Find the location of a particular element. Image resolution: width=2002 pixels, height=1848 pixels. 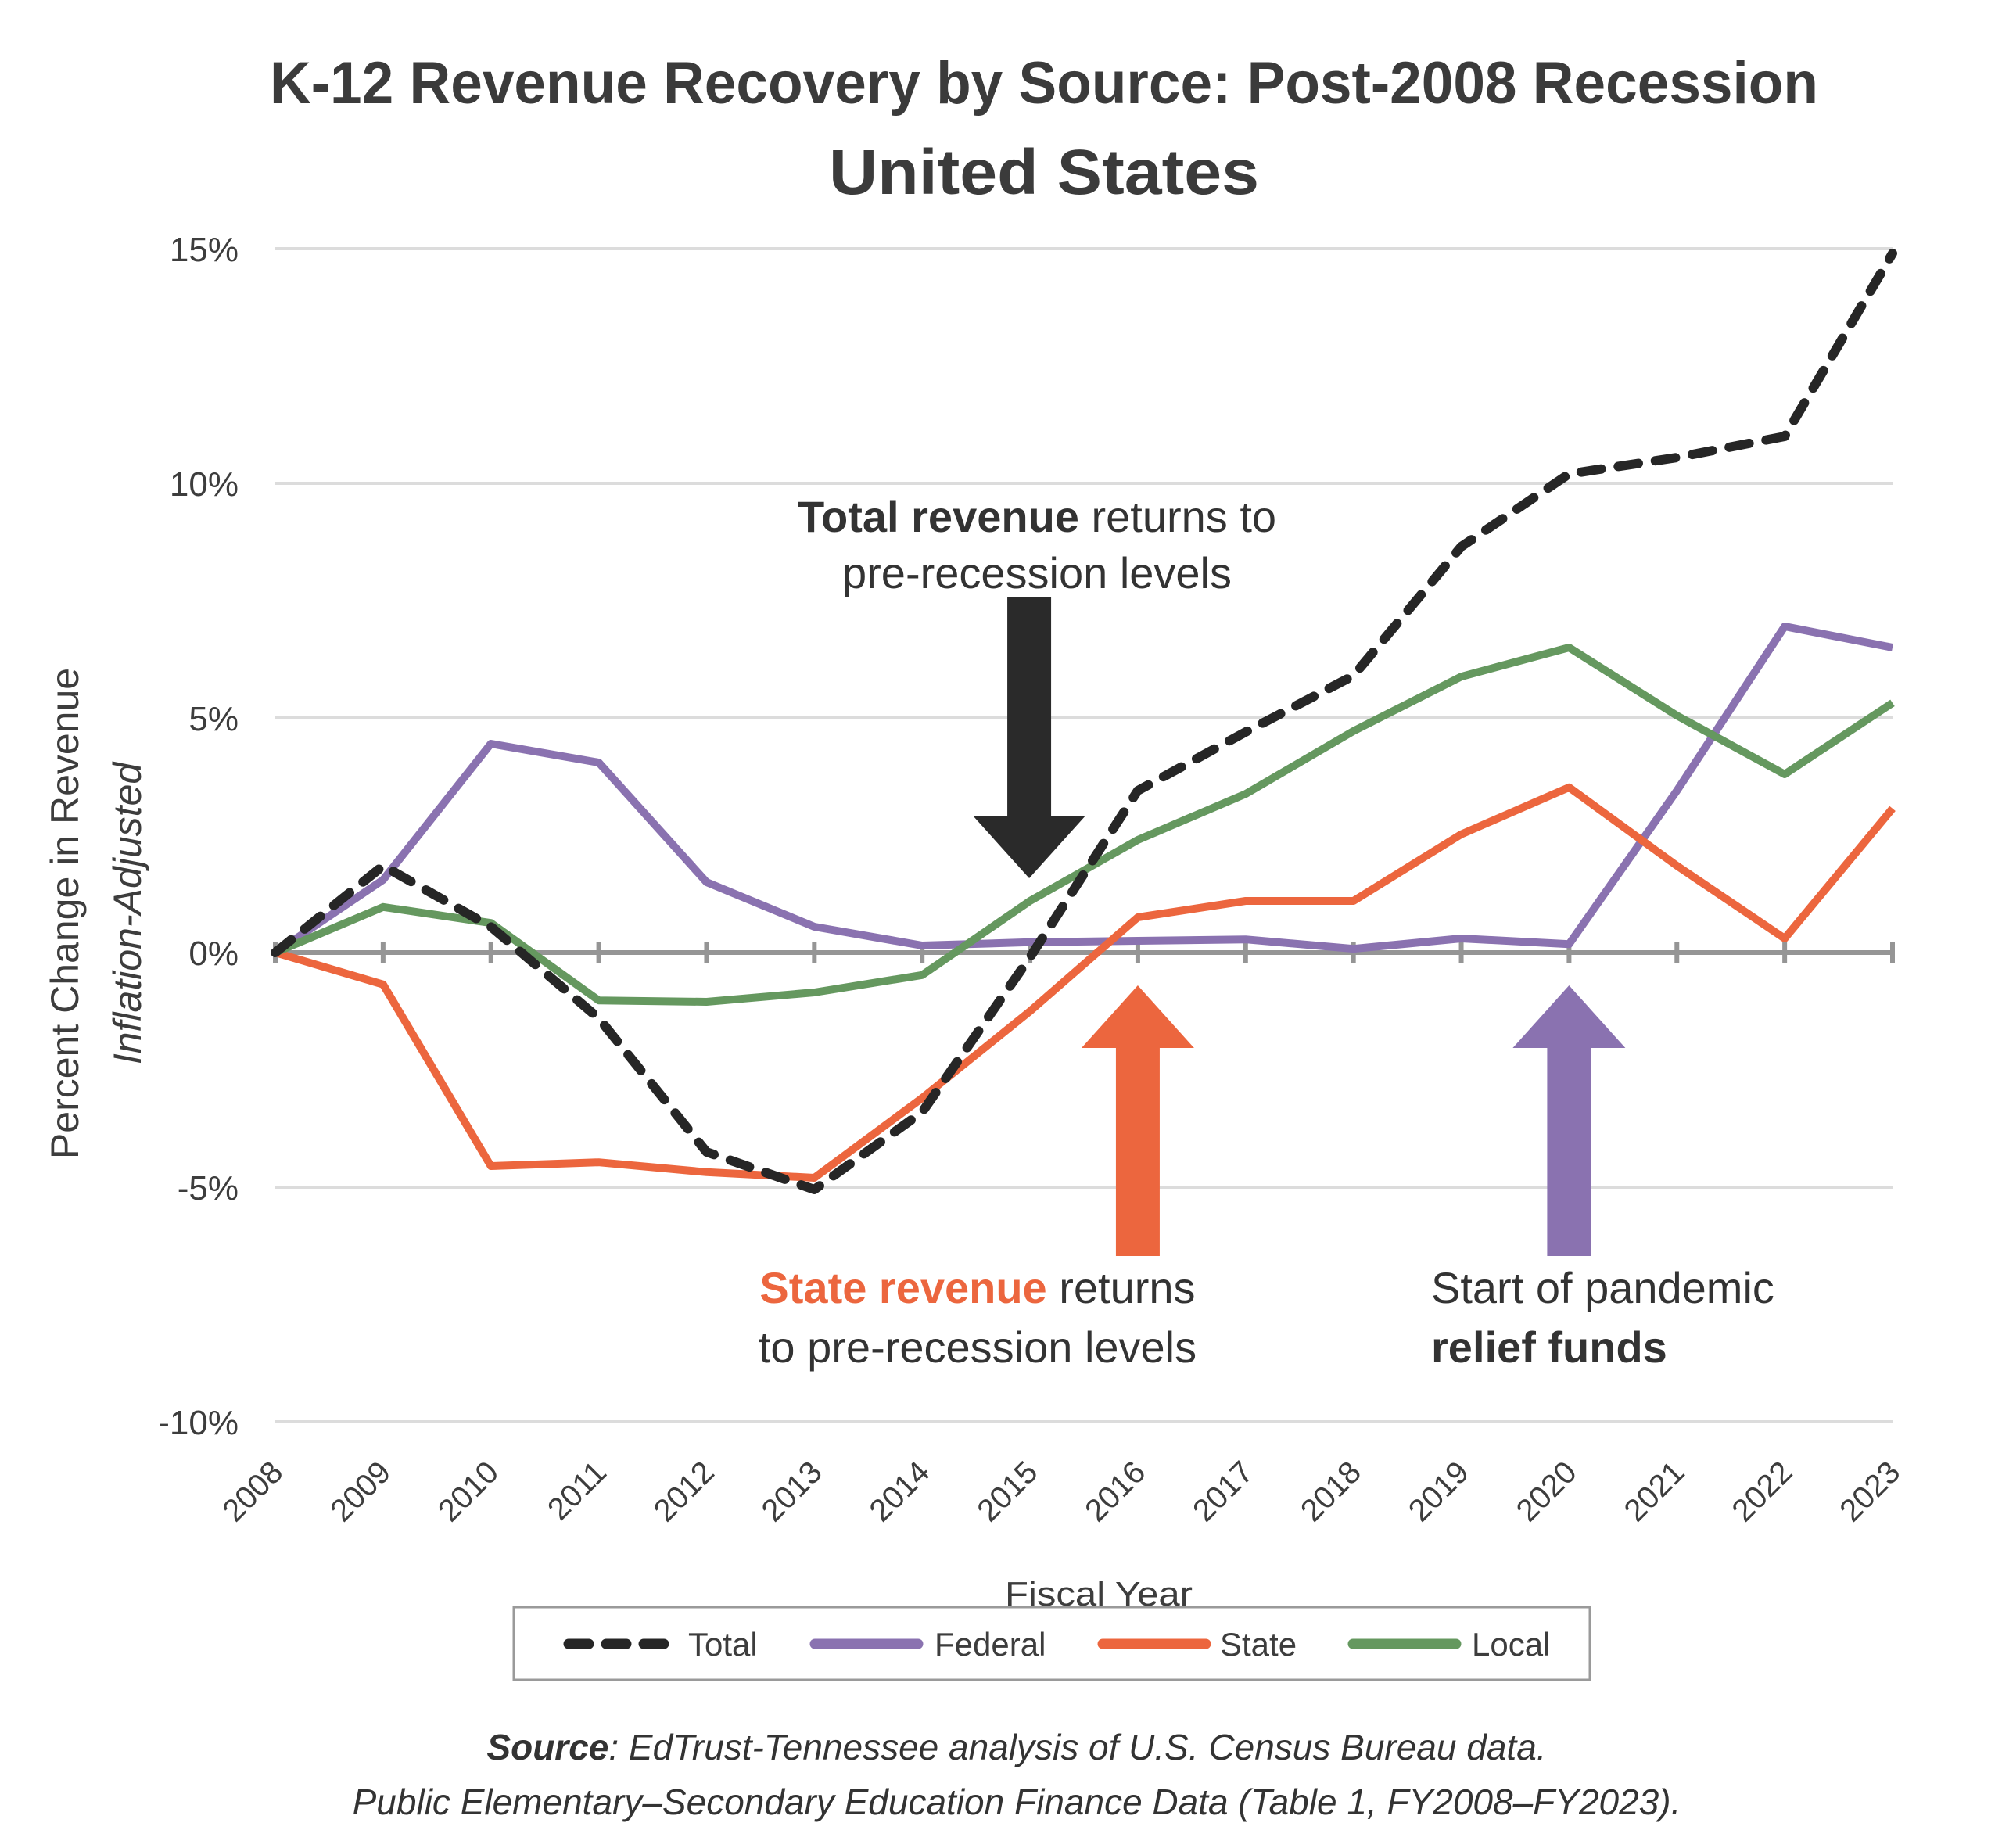

x-tick-label: 2009 is located at coordinates (360, 1491).